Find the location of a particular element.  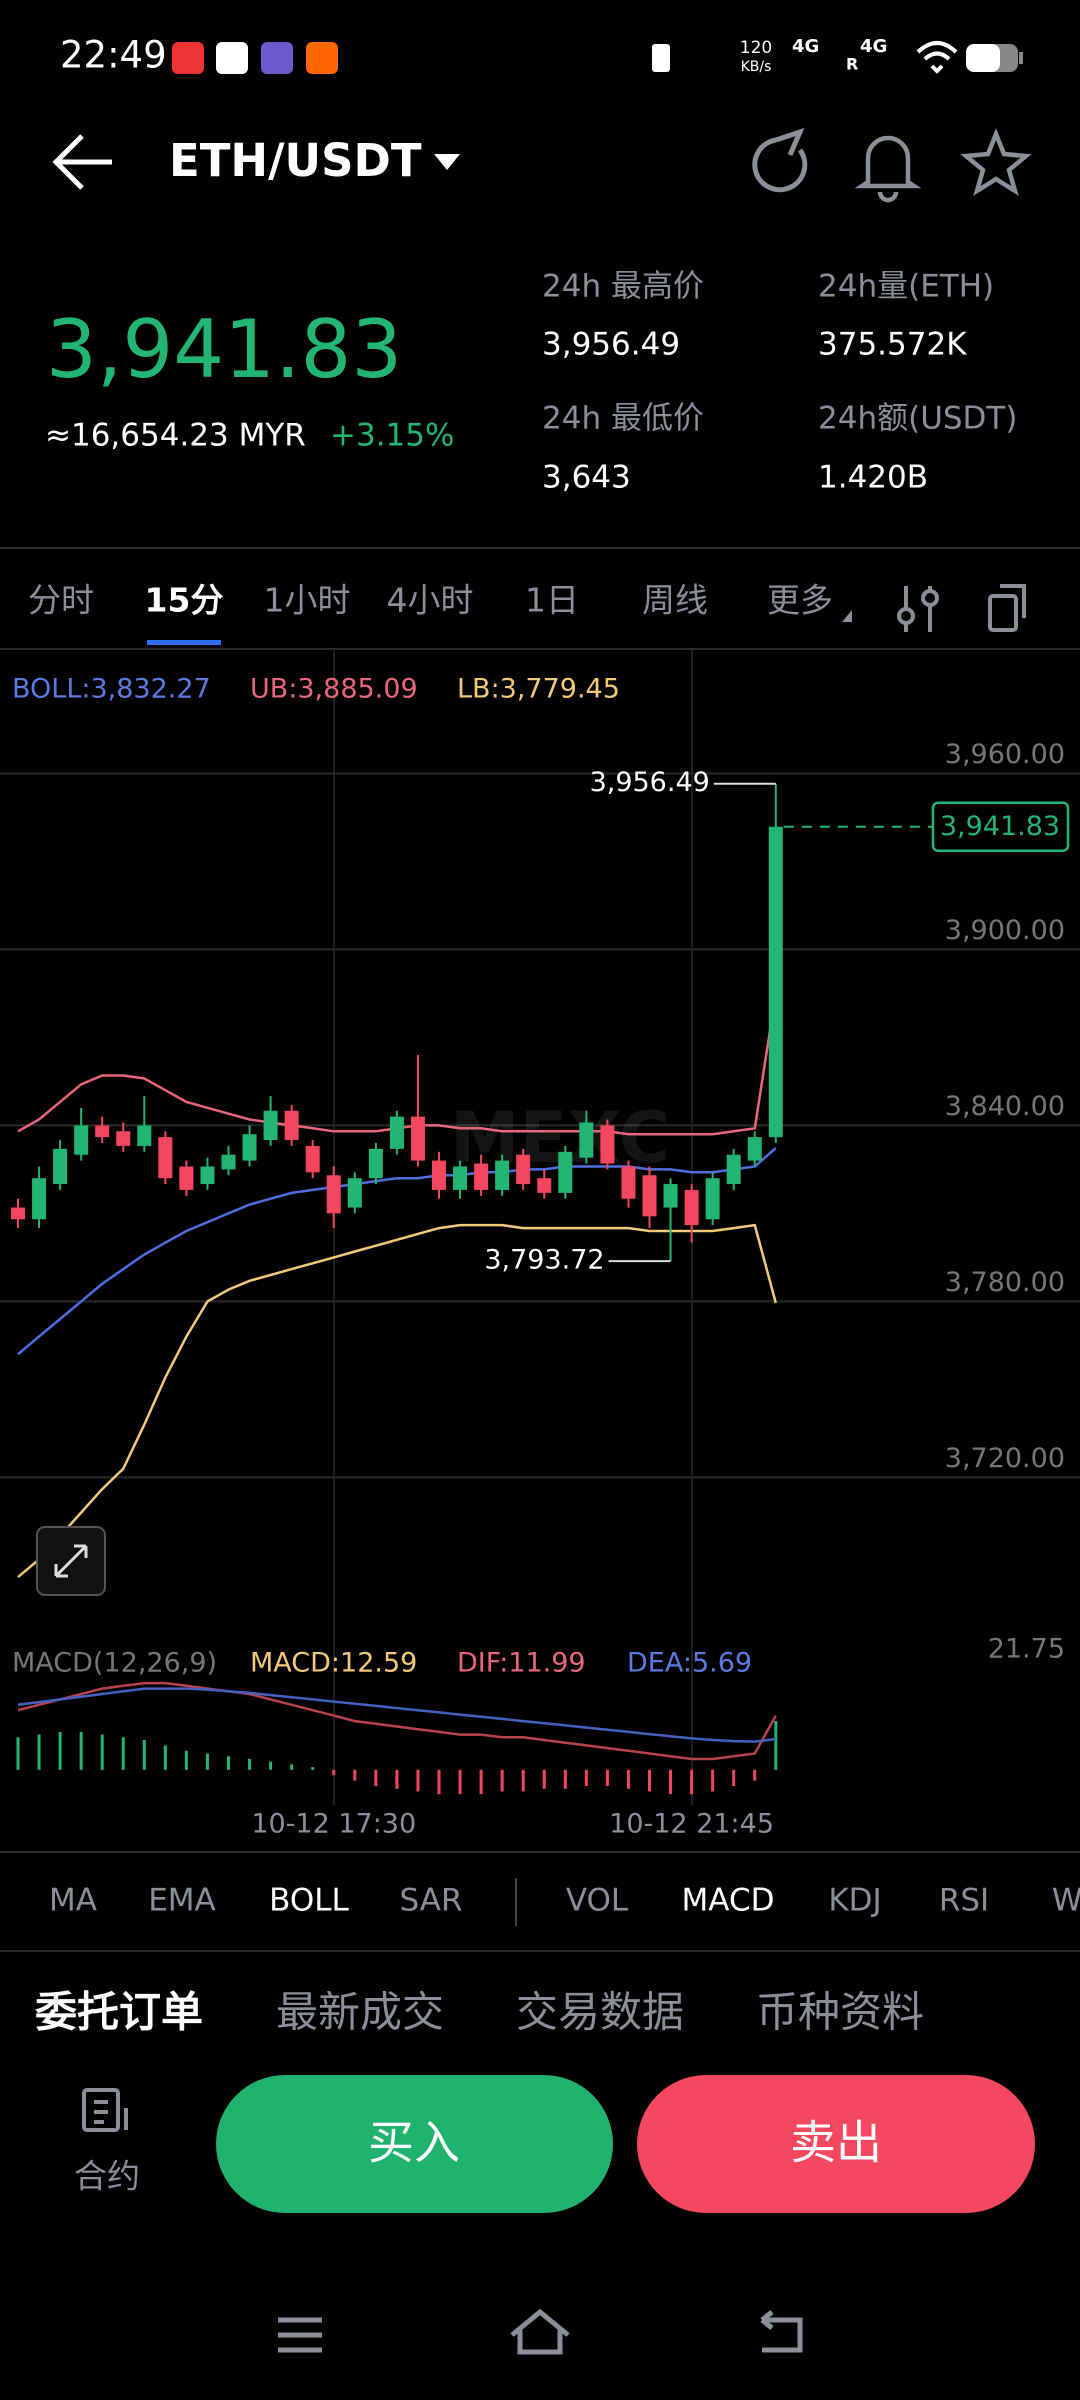

interval-tab: 周线 is located at coordinates (675, 600).